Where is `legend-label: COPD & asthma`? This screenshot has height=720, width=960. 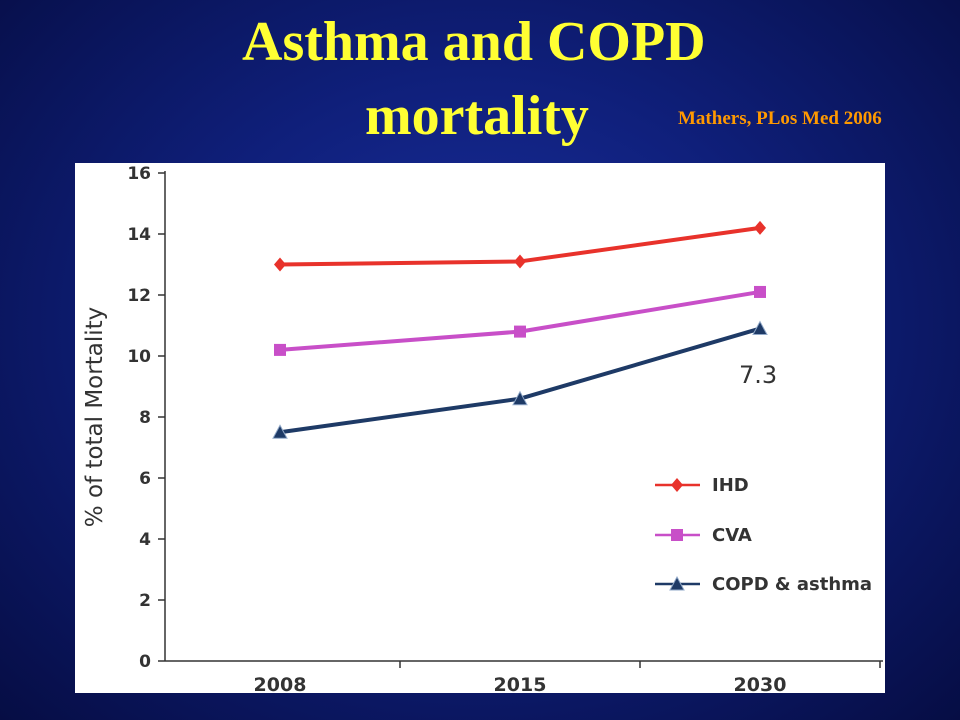 legend-label: COPD & asthma is located at coordinates (792, 584).